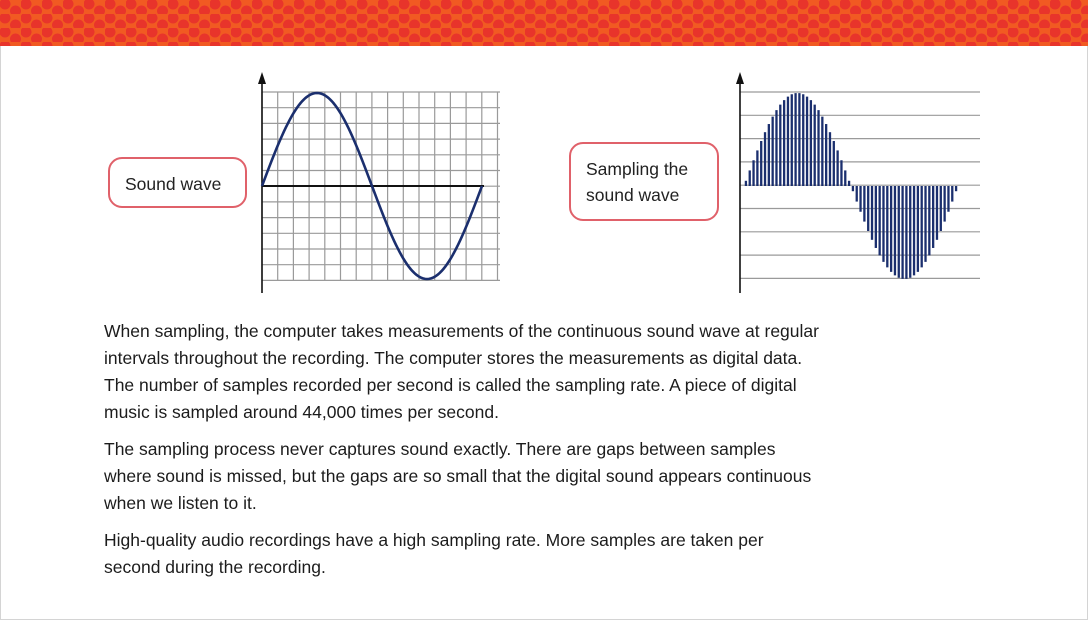  Describe the element at coordinates (372, 186) in the screenshot. I see `sine-wave-curve` at that location.